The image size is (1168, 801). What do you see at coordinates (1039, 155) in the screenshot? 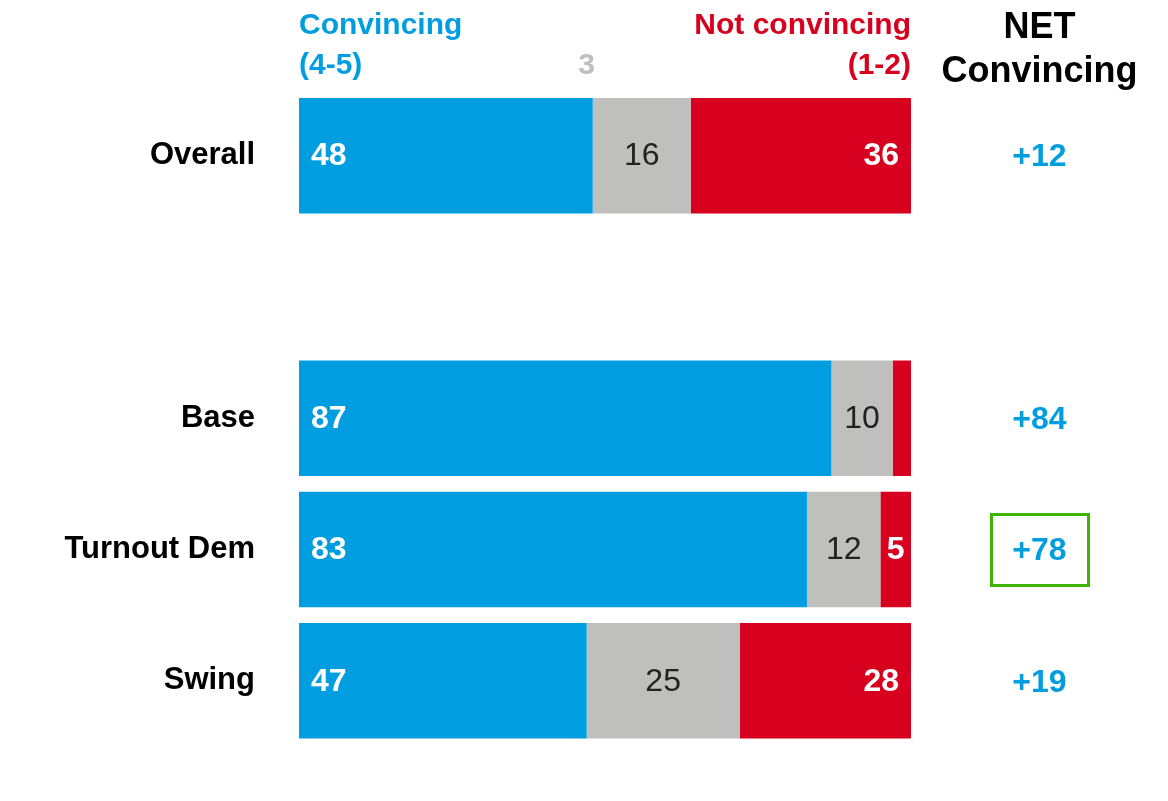
I see `text: +12` at bounding box center [1039, 155].